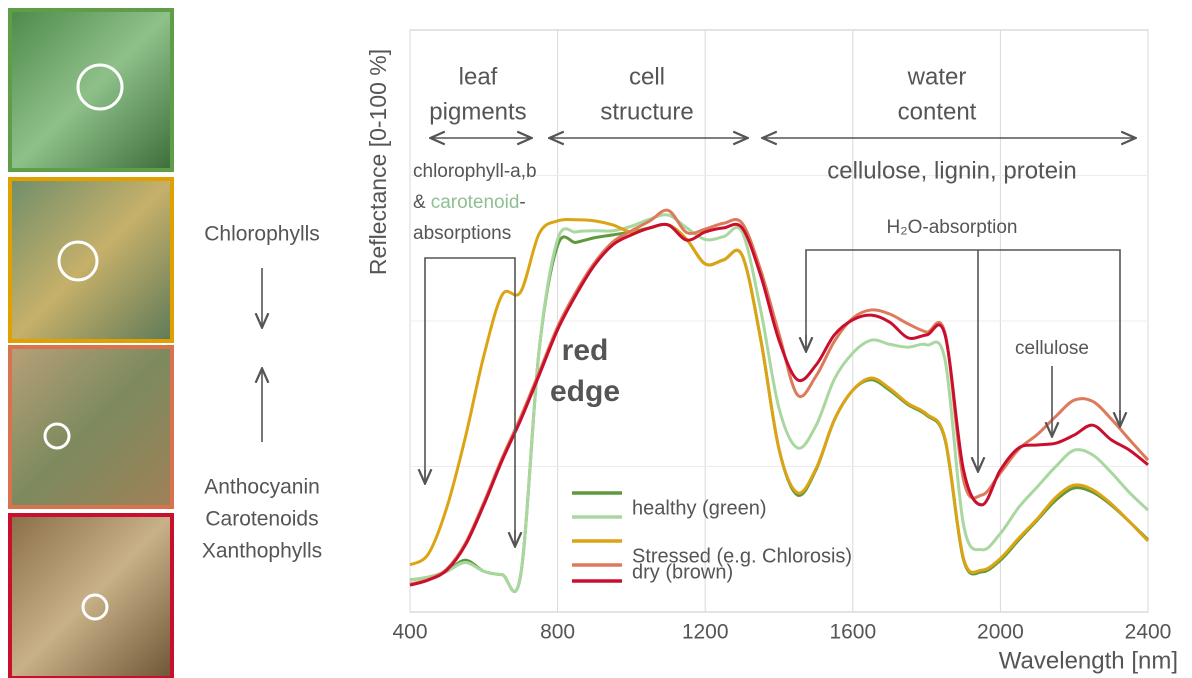 The height and width of the screenshot is (678, 1192). Describe the element at coordinates (1000, 632) in the screenshot. I see `x-tick-label: 2000` at that location.